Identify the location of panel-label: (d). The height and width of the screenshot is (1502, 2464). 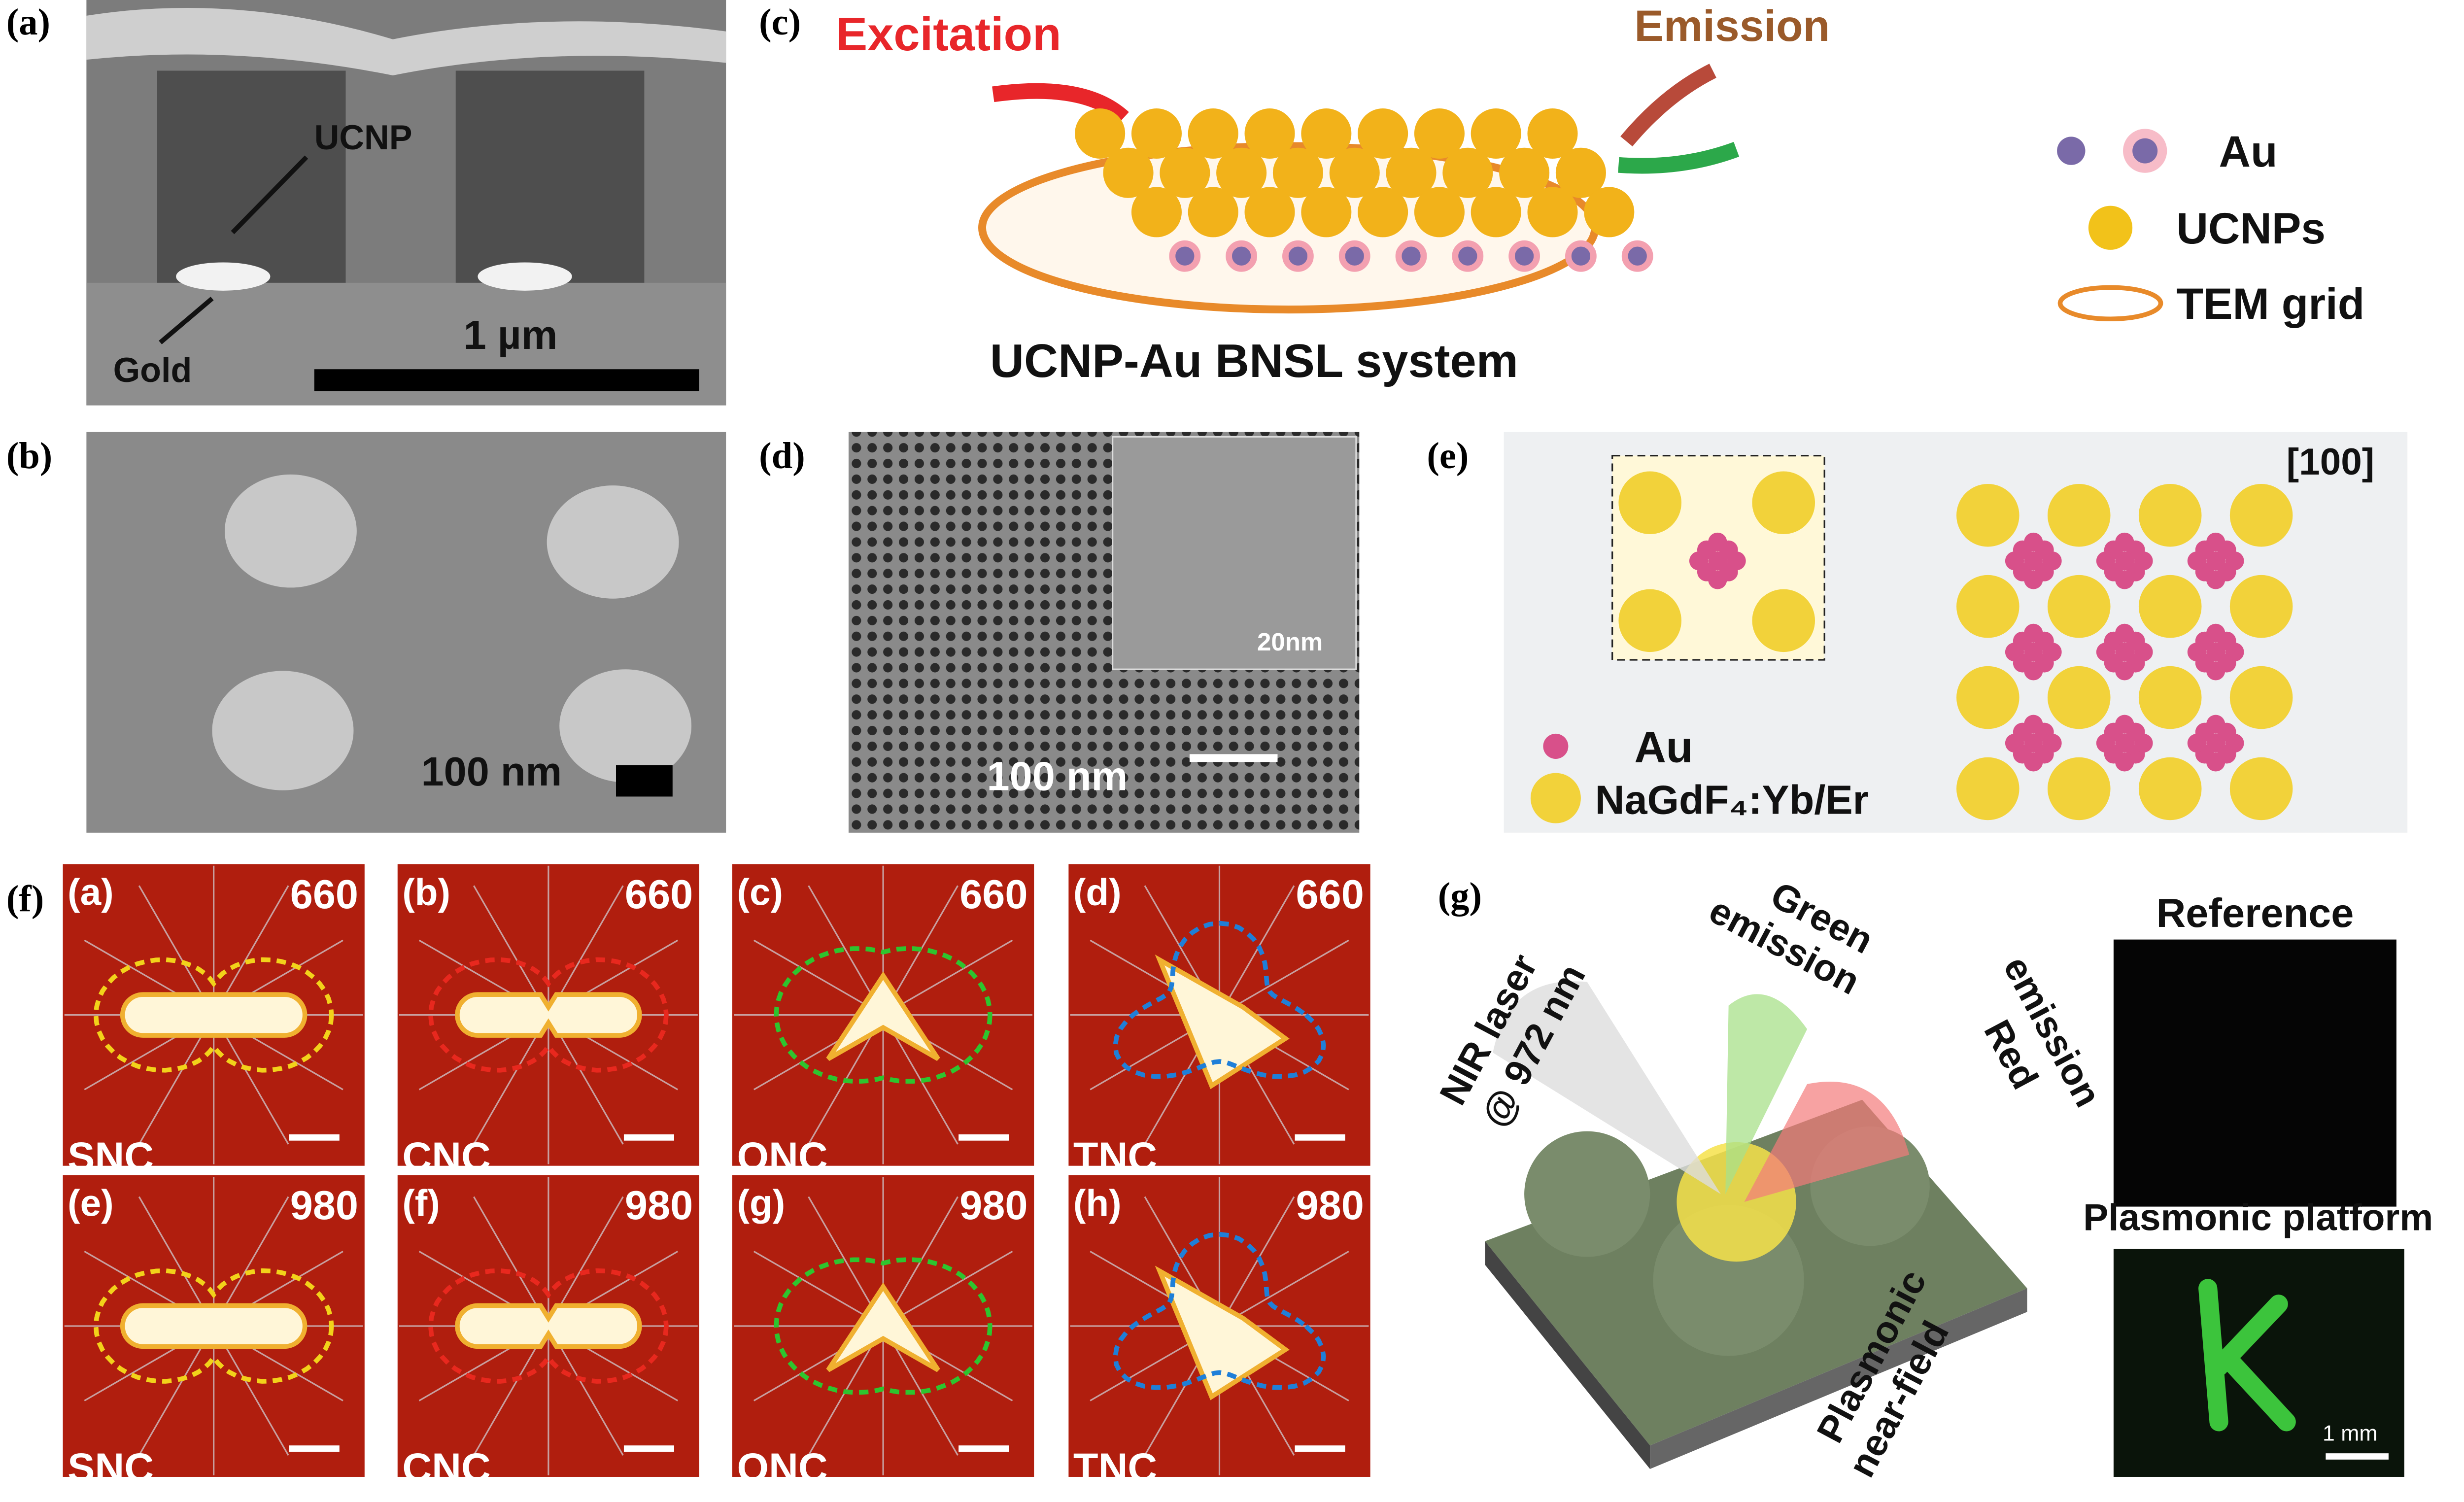
(782, 456).